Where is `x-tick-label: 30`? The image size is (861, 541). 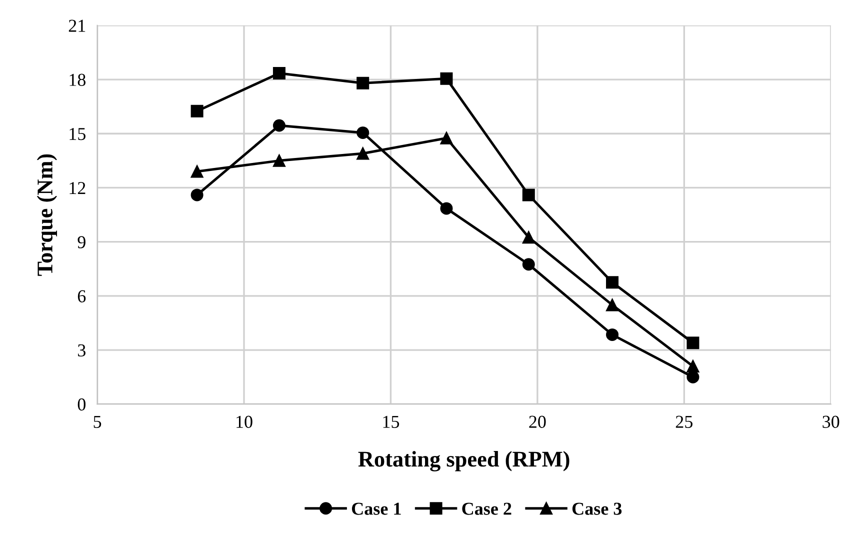
x-tick-label: 30 is located at coordinates (831, 422).